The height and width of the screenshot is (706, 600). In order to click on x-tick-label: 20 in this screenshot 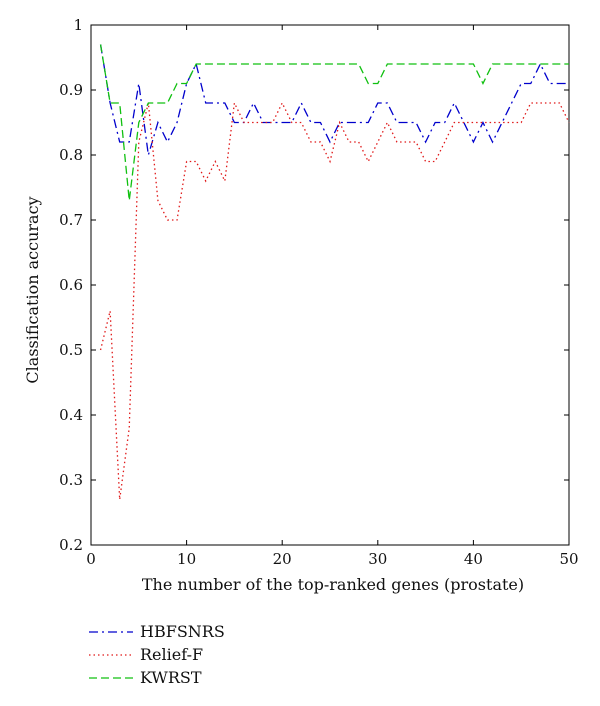, I will do `click(282, 559)`.